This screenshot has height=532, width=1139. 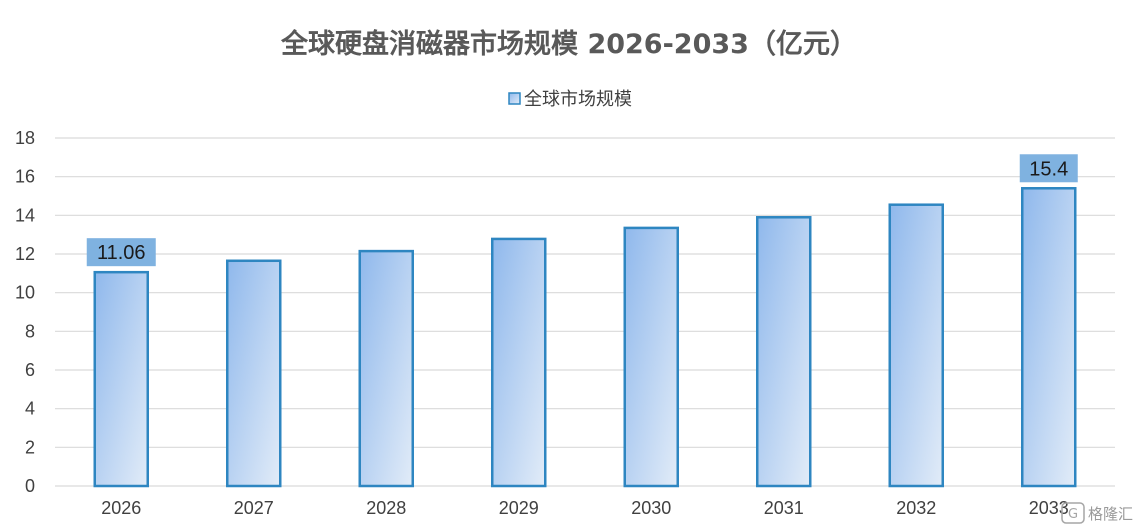 I want to click on x-tick-label: 2028, so click(x=386, y=508).